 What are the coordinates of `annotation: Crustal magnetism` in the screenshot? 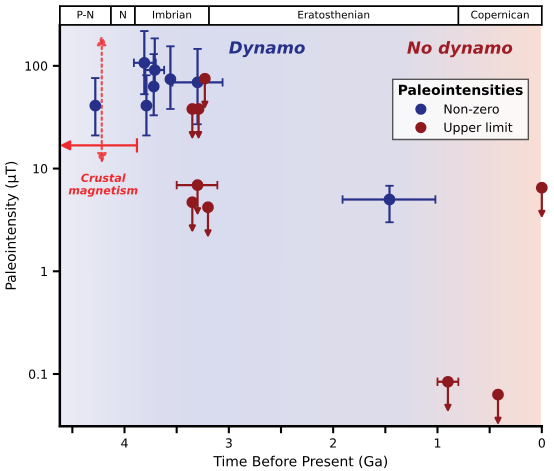 It's located at (103, 185).